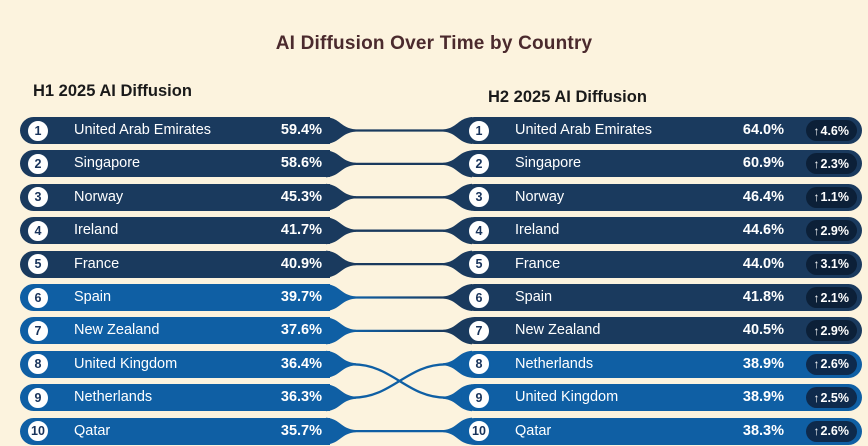  I want to click on value-label: 39.7%, so click(301, 297).